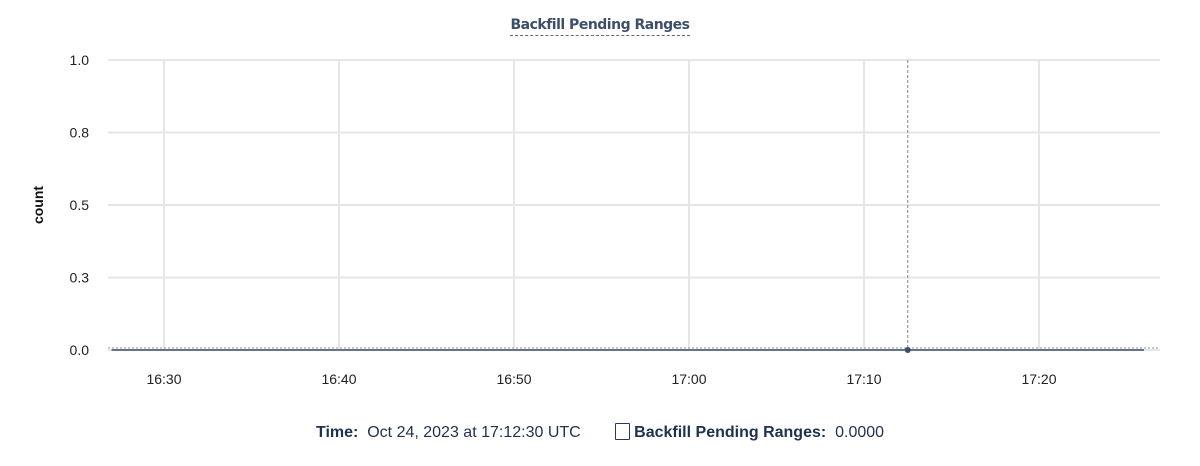 The width and height of the screenshot is (1200, 466). What do you see at coordinates (623, 431) in the screenshot?
I see `series-checkbox` at bounding box center [623, 431].